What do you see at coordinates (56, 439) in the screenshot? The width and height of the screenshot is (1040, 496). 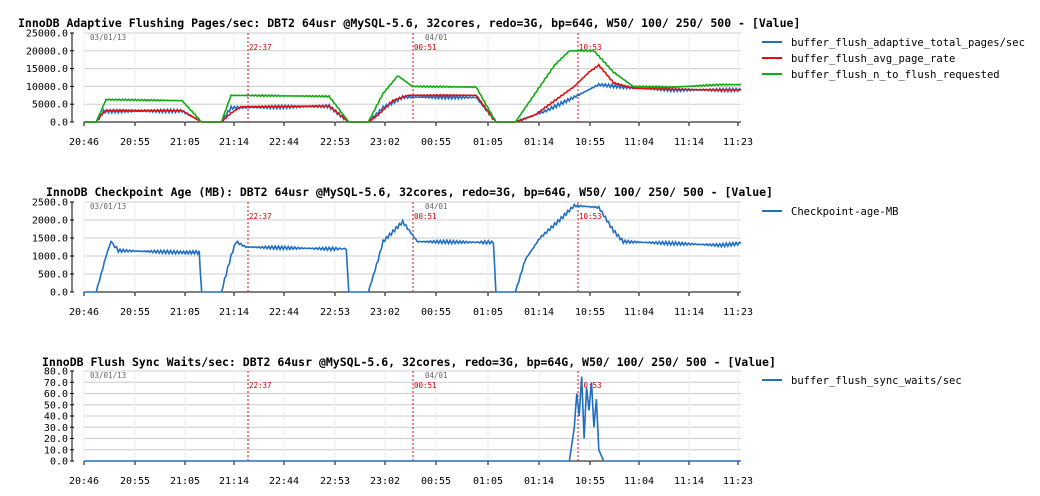 I see `y-tick-label: 20.0` at bounding box center [56, 439].